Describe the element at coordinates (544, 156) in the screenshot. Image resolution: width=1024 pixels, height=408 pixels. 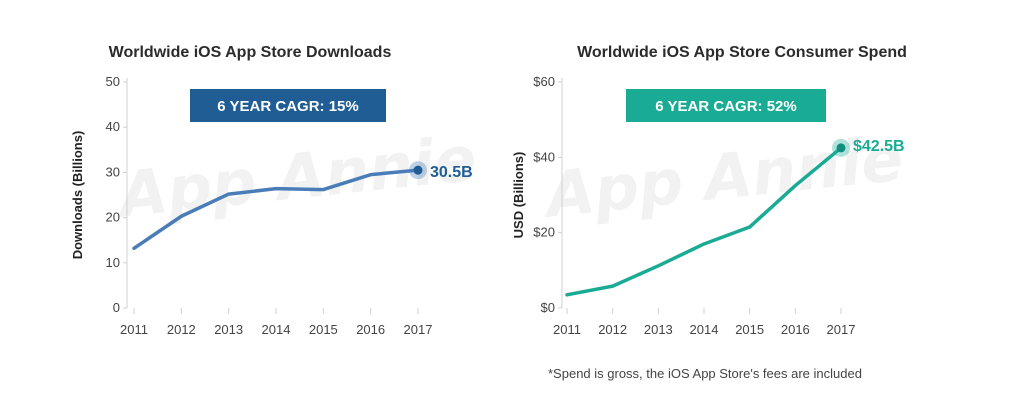
I see `y-tick-label: $40` at that location.